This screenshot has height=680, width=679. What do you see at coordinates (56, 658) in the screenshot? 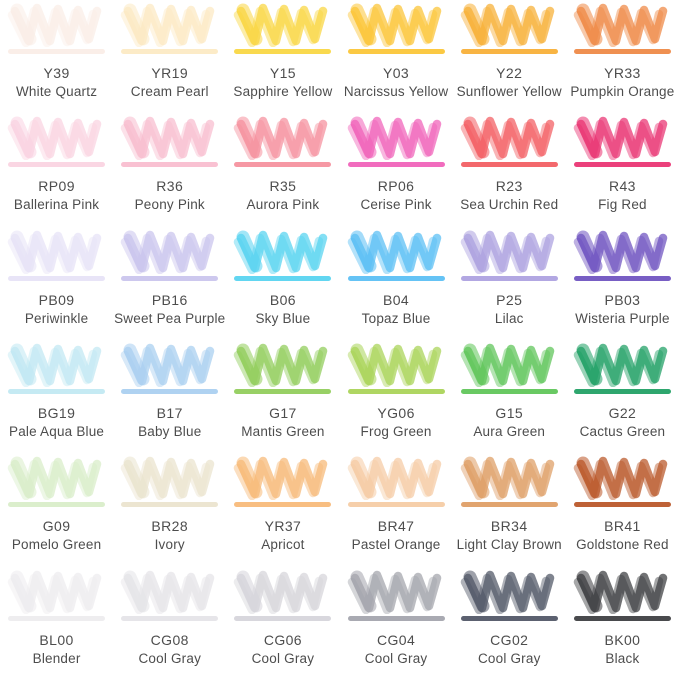
I see `swatch-name: Blender` at bounding box center [56, 658].